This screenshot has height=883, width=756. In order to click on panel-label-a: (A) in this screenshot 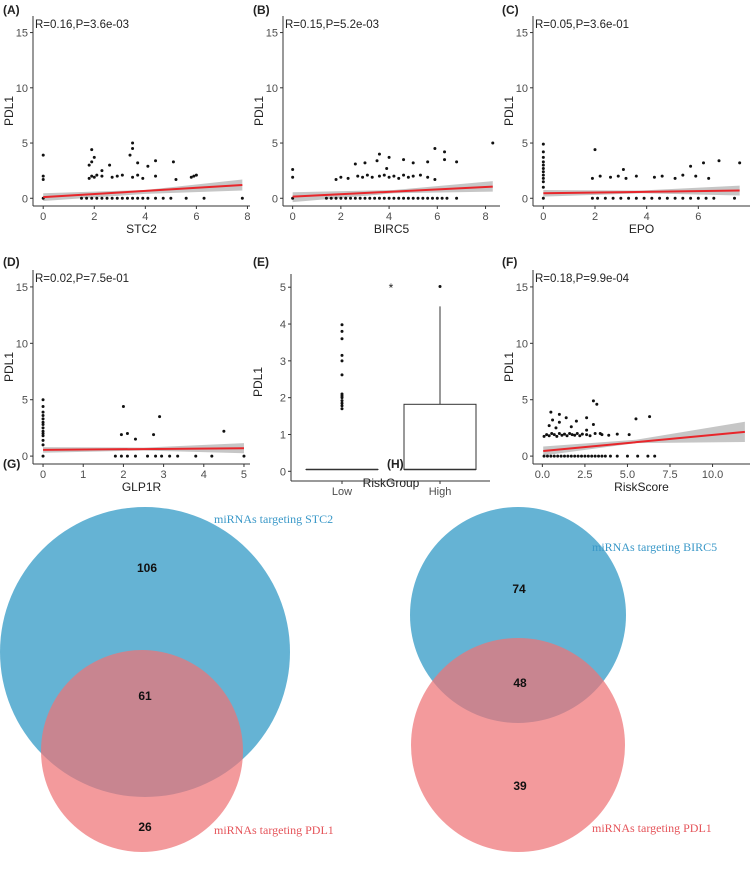, I will do `click(11, 10)`.